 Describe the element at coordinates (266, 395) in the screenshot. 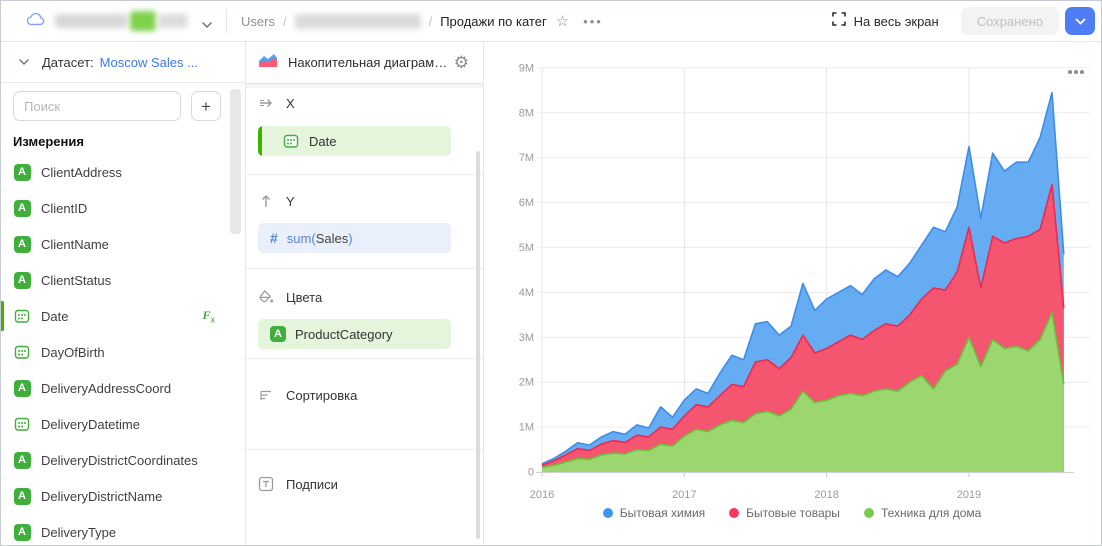

I see `sort-icon` at that location.